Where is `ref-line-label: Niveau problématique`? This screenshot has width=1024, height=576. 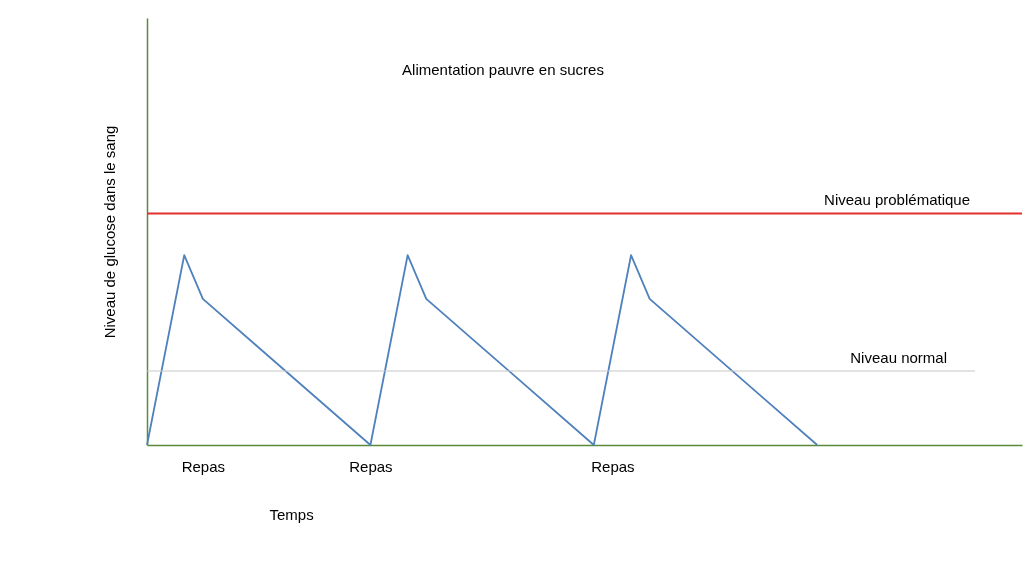
ref-line-label: Niveau problématique is located at coordinates (897, 200).